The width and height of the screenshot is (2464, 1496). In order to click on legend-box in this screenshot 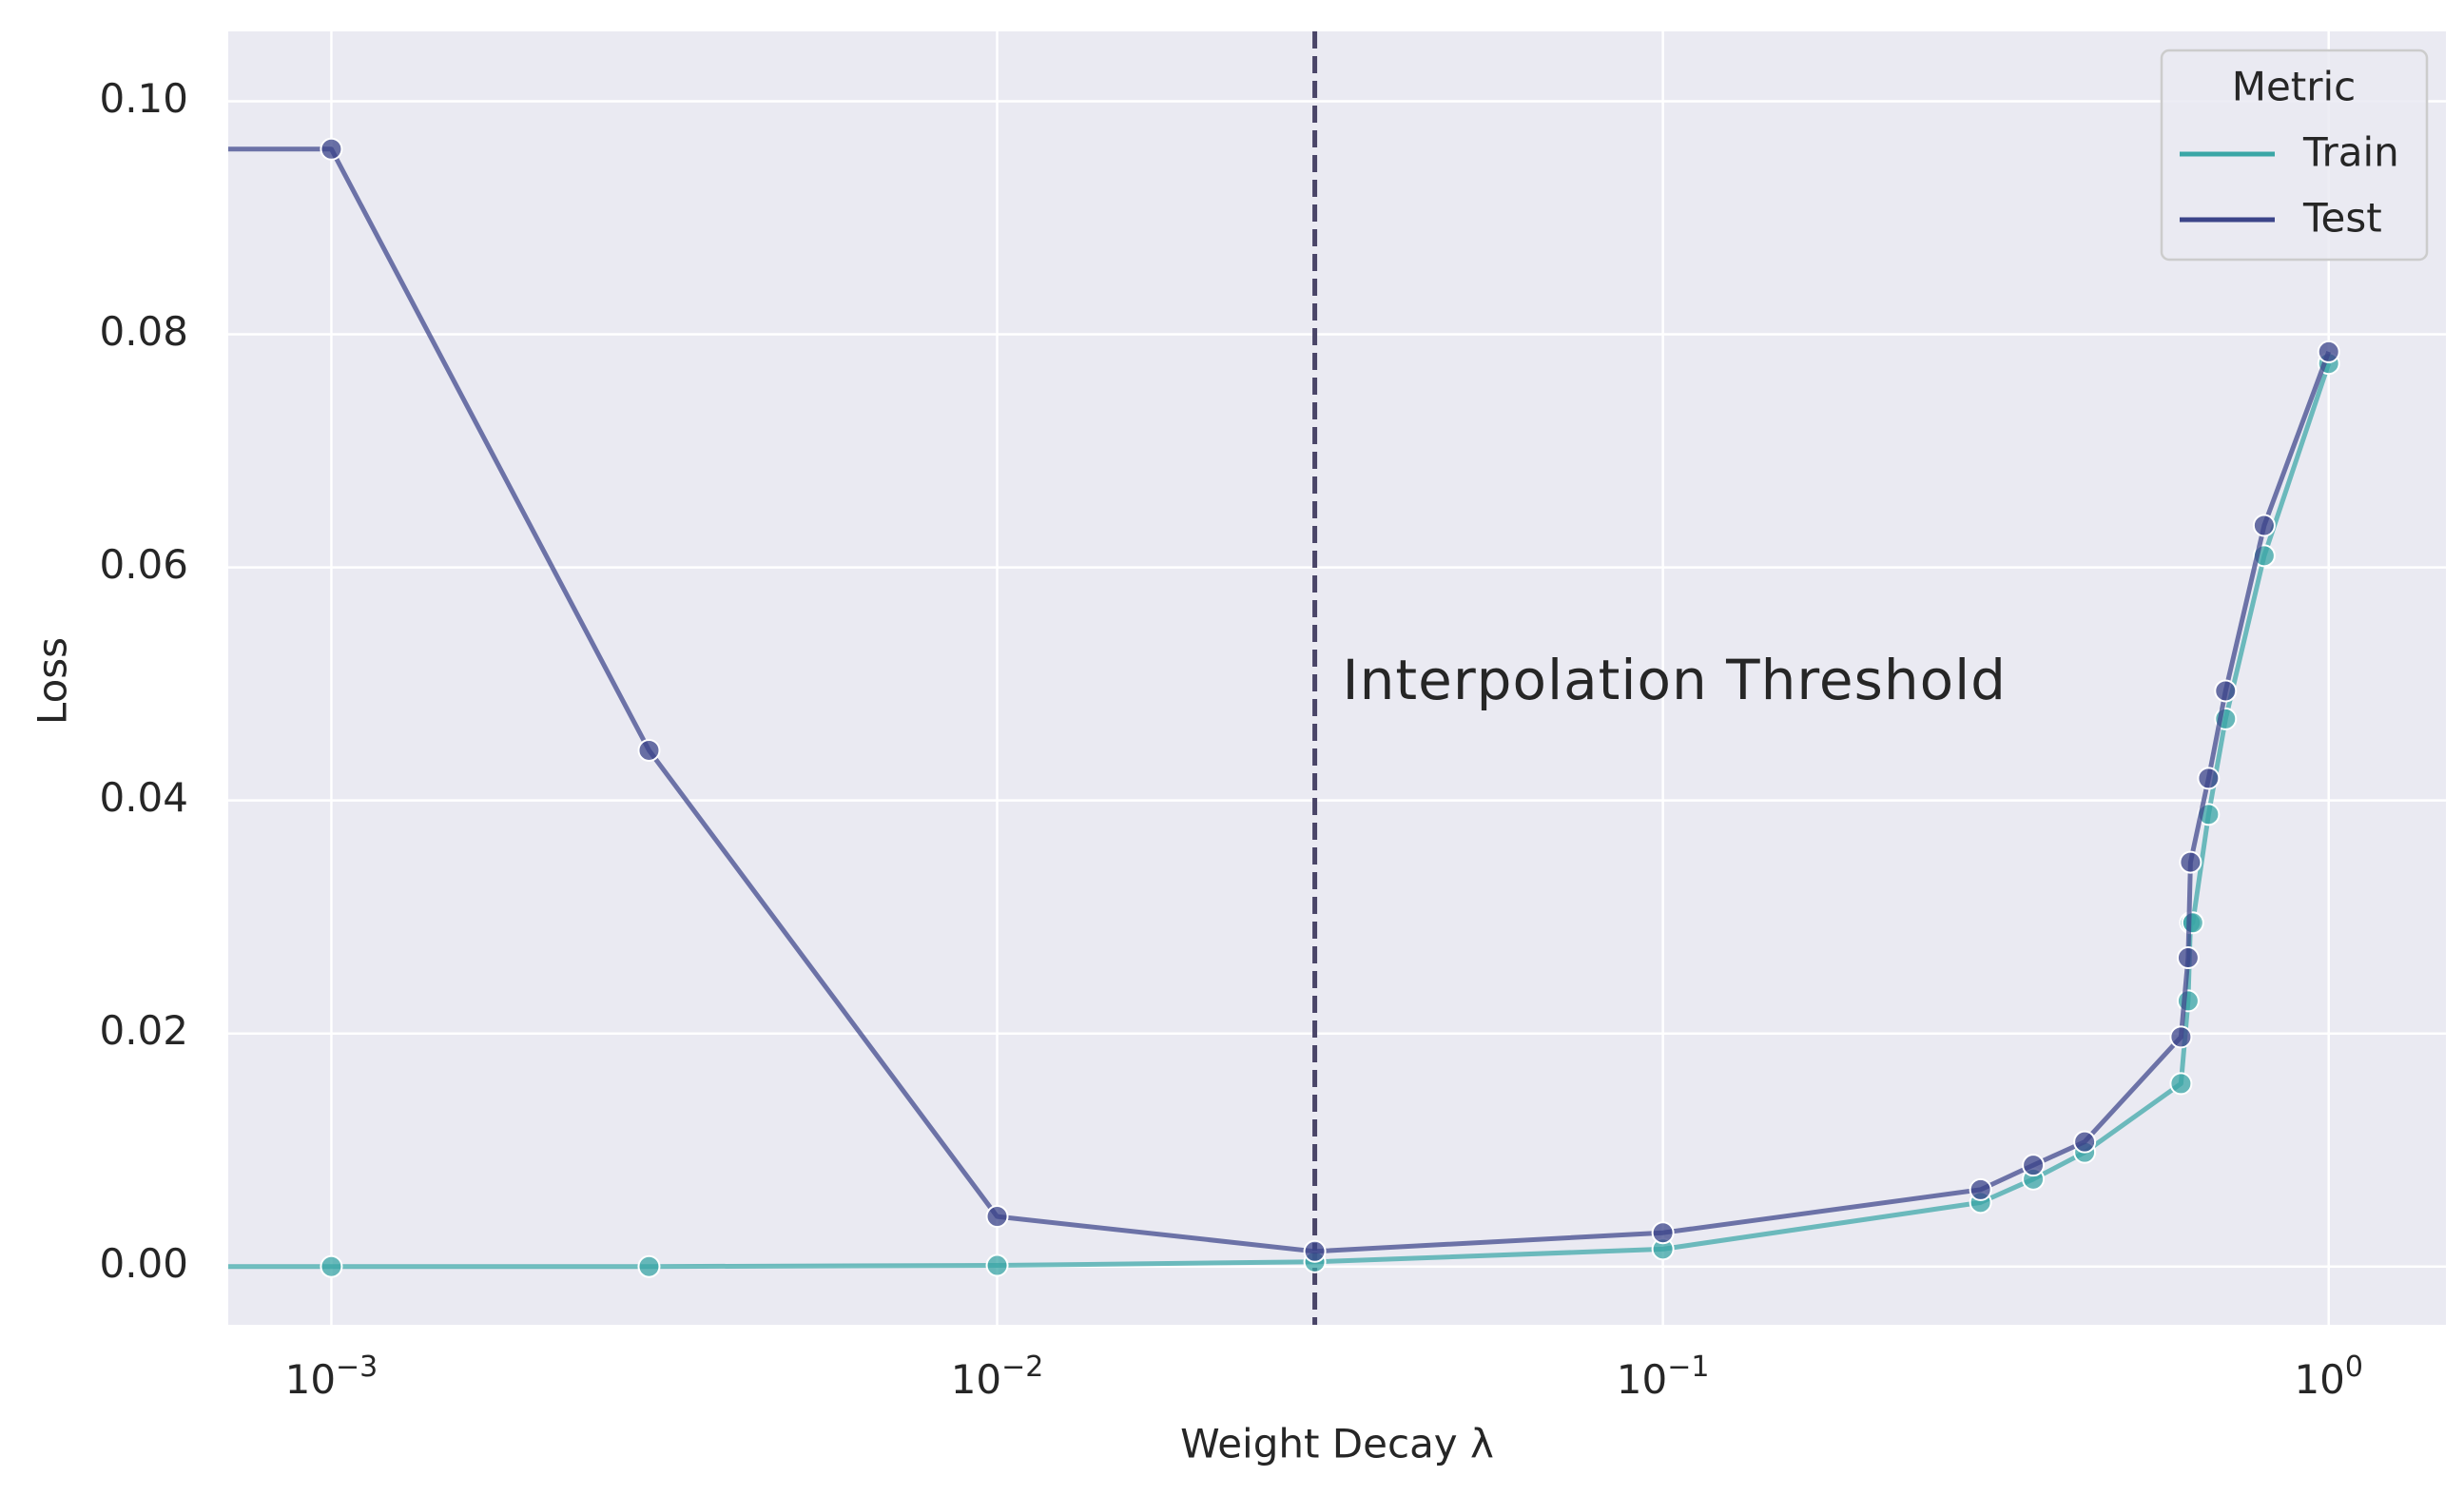, I will do `click(2294, 155)`.